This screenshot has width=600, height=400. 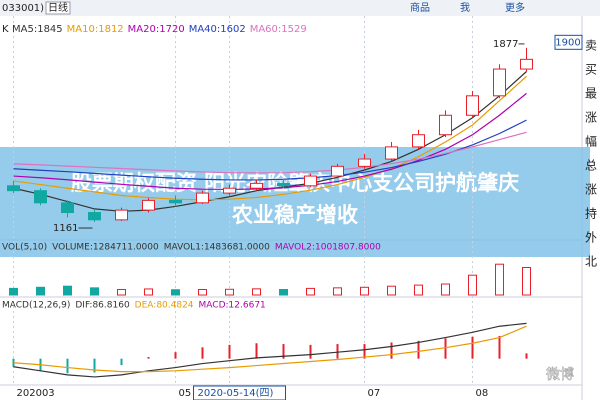 I want to click on legend-entry: MACD:12.6671, so click(x=232, y=306).